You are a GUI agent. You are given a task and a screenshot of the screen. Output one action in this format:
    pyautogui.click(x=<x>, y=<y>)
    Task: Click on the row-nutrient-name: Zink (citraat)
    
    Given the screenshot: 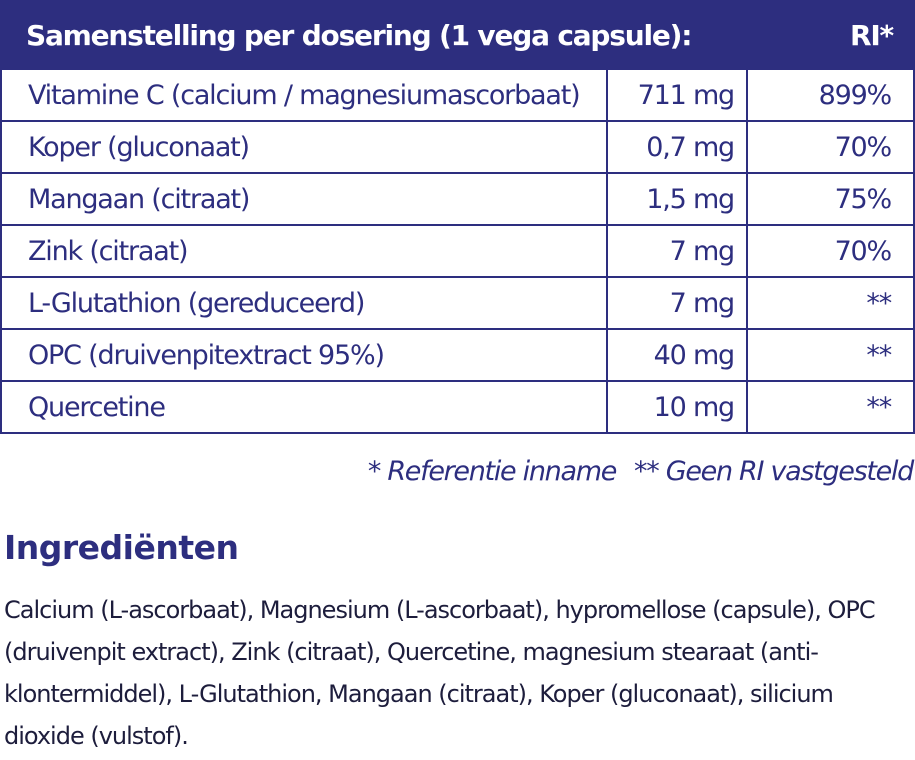 What is the action you would take?
    pyautogui.click(x=304, y=251)
    